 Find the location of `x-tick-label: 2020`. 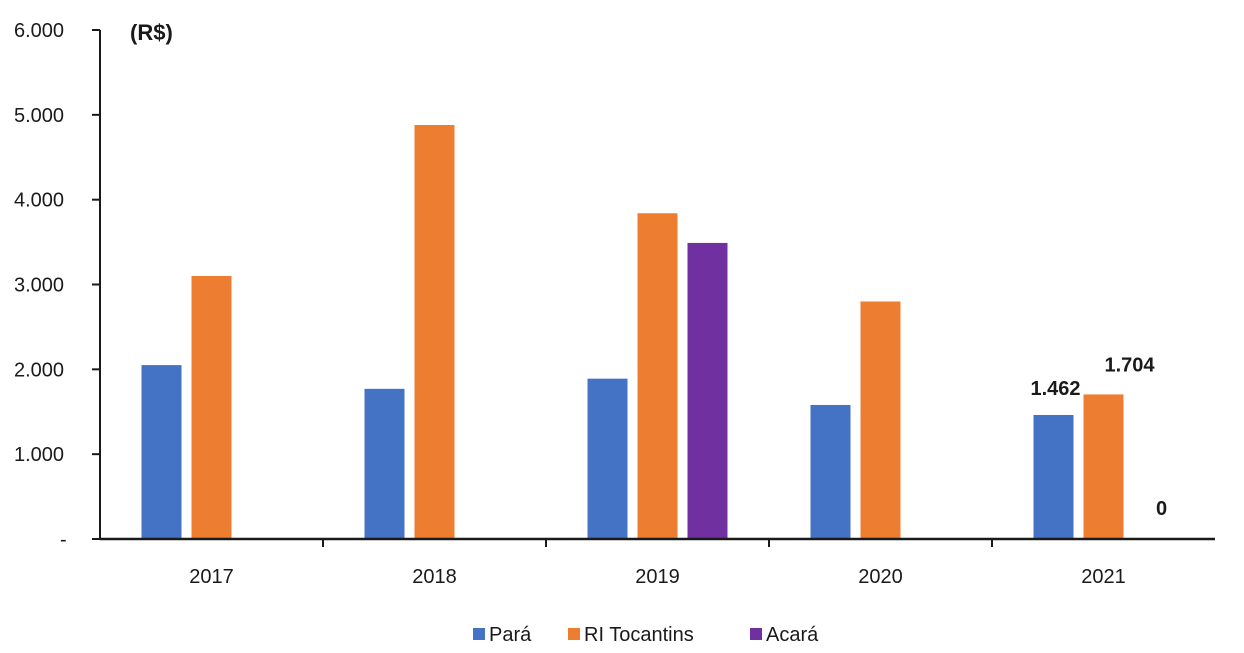

x-tick-label: 2020 is located at coordinates (880, 577).